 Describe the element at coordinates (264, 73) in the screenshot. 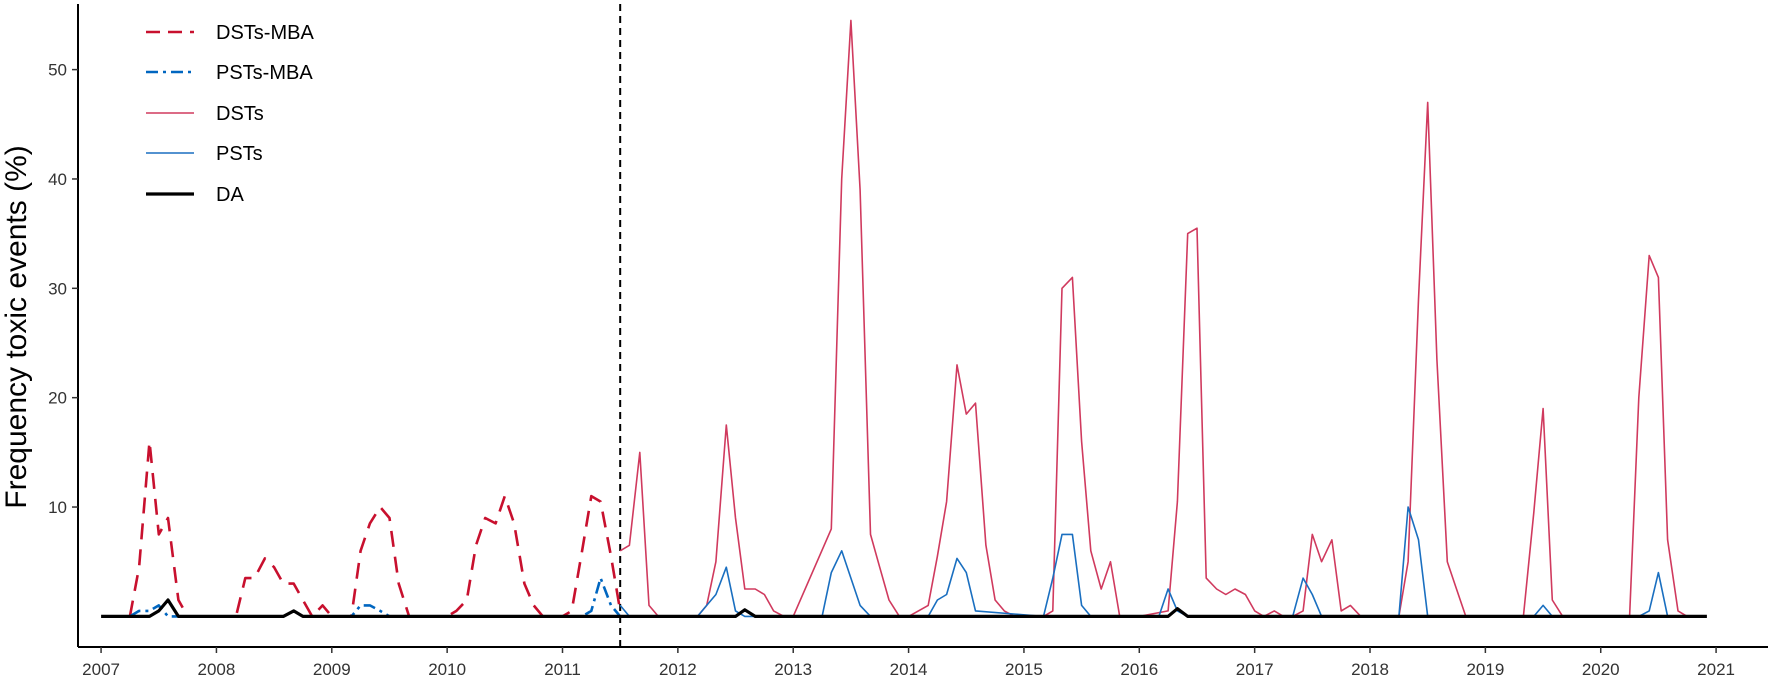

I see `legend-label: PSTs-MBA` at that location.